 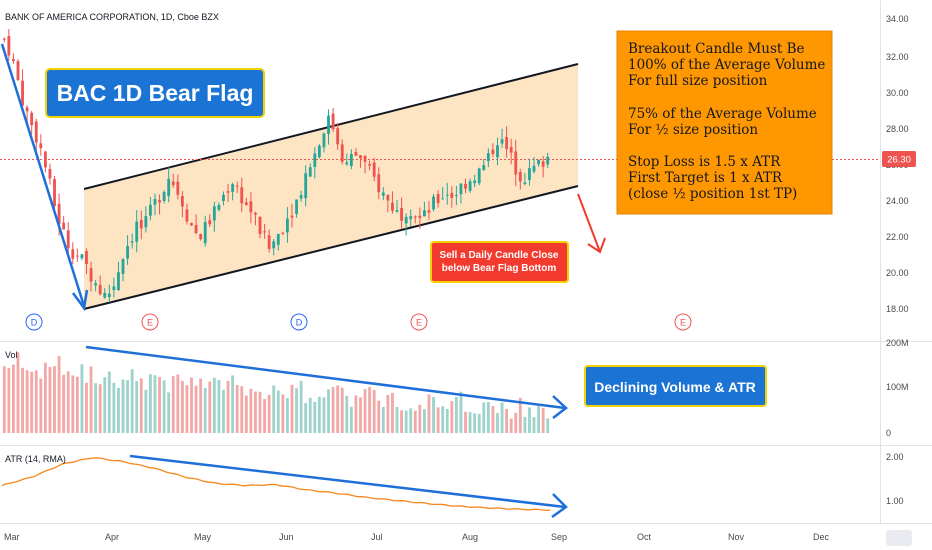 What do you see at coordinates (899, 538) in the screenshot?
I see `logo-badge` at bounding box center [899, 538].